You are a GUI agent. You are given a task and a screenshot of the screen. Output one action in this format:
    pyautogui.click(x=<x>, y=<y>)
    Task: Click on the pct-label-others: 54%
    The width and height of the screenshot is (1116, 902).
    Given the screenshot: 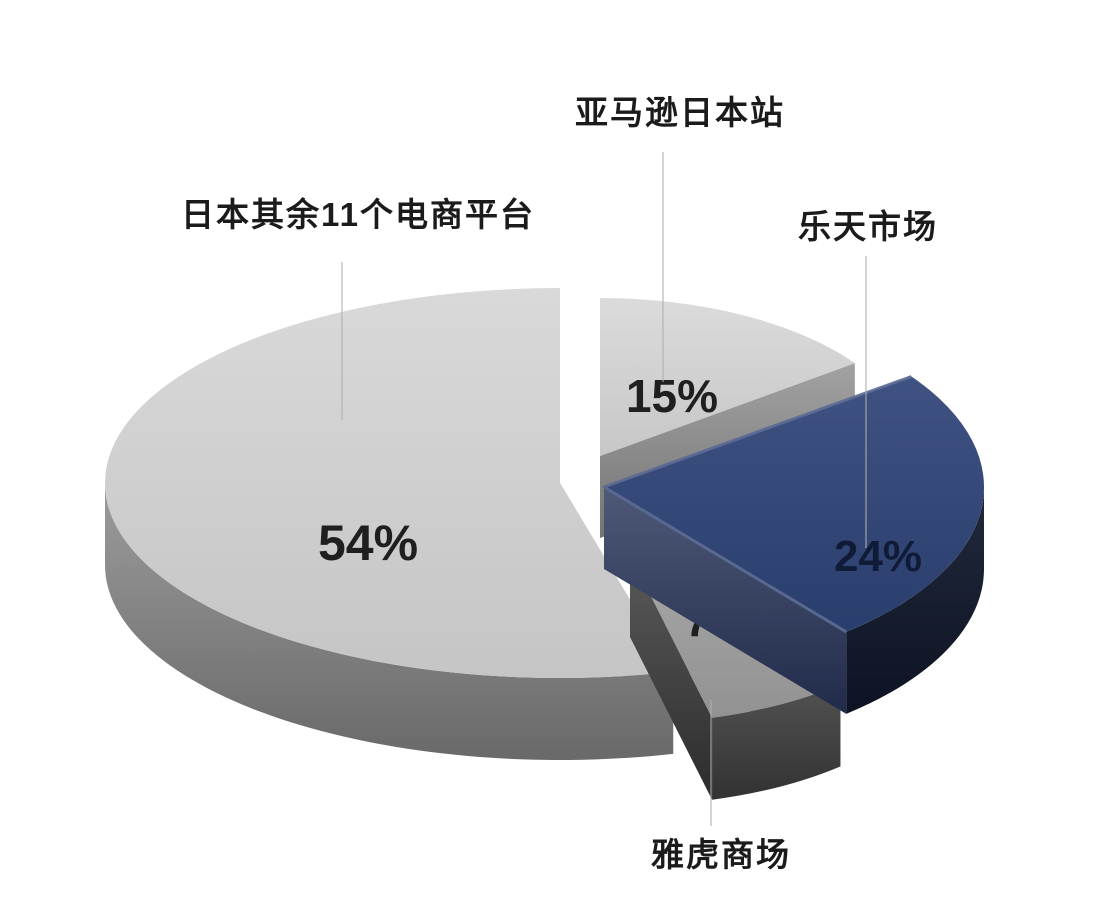 What is the action you would take?
    pyautogui.click(x=368, y=543)
    